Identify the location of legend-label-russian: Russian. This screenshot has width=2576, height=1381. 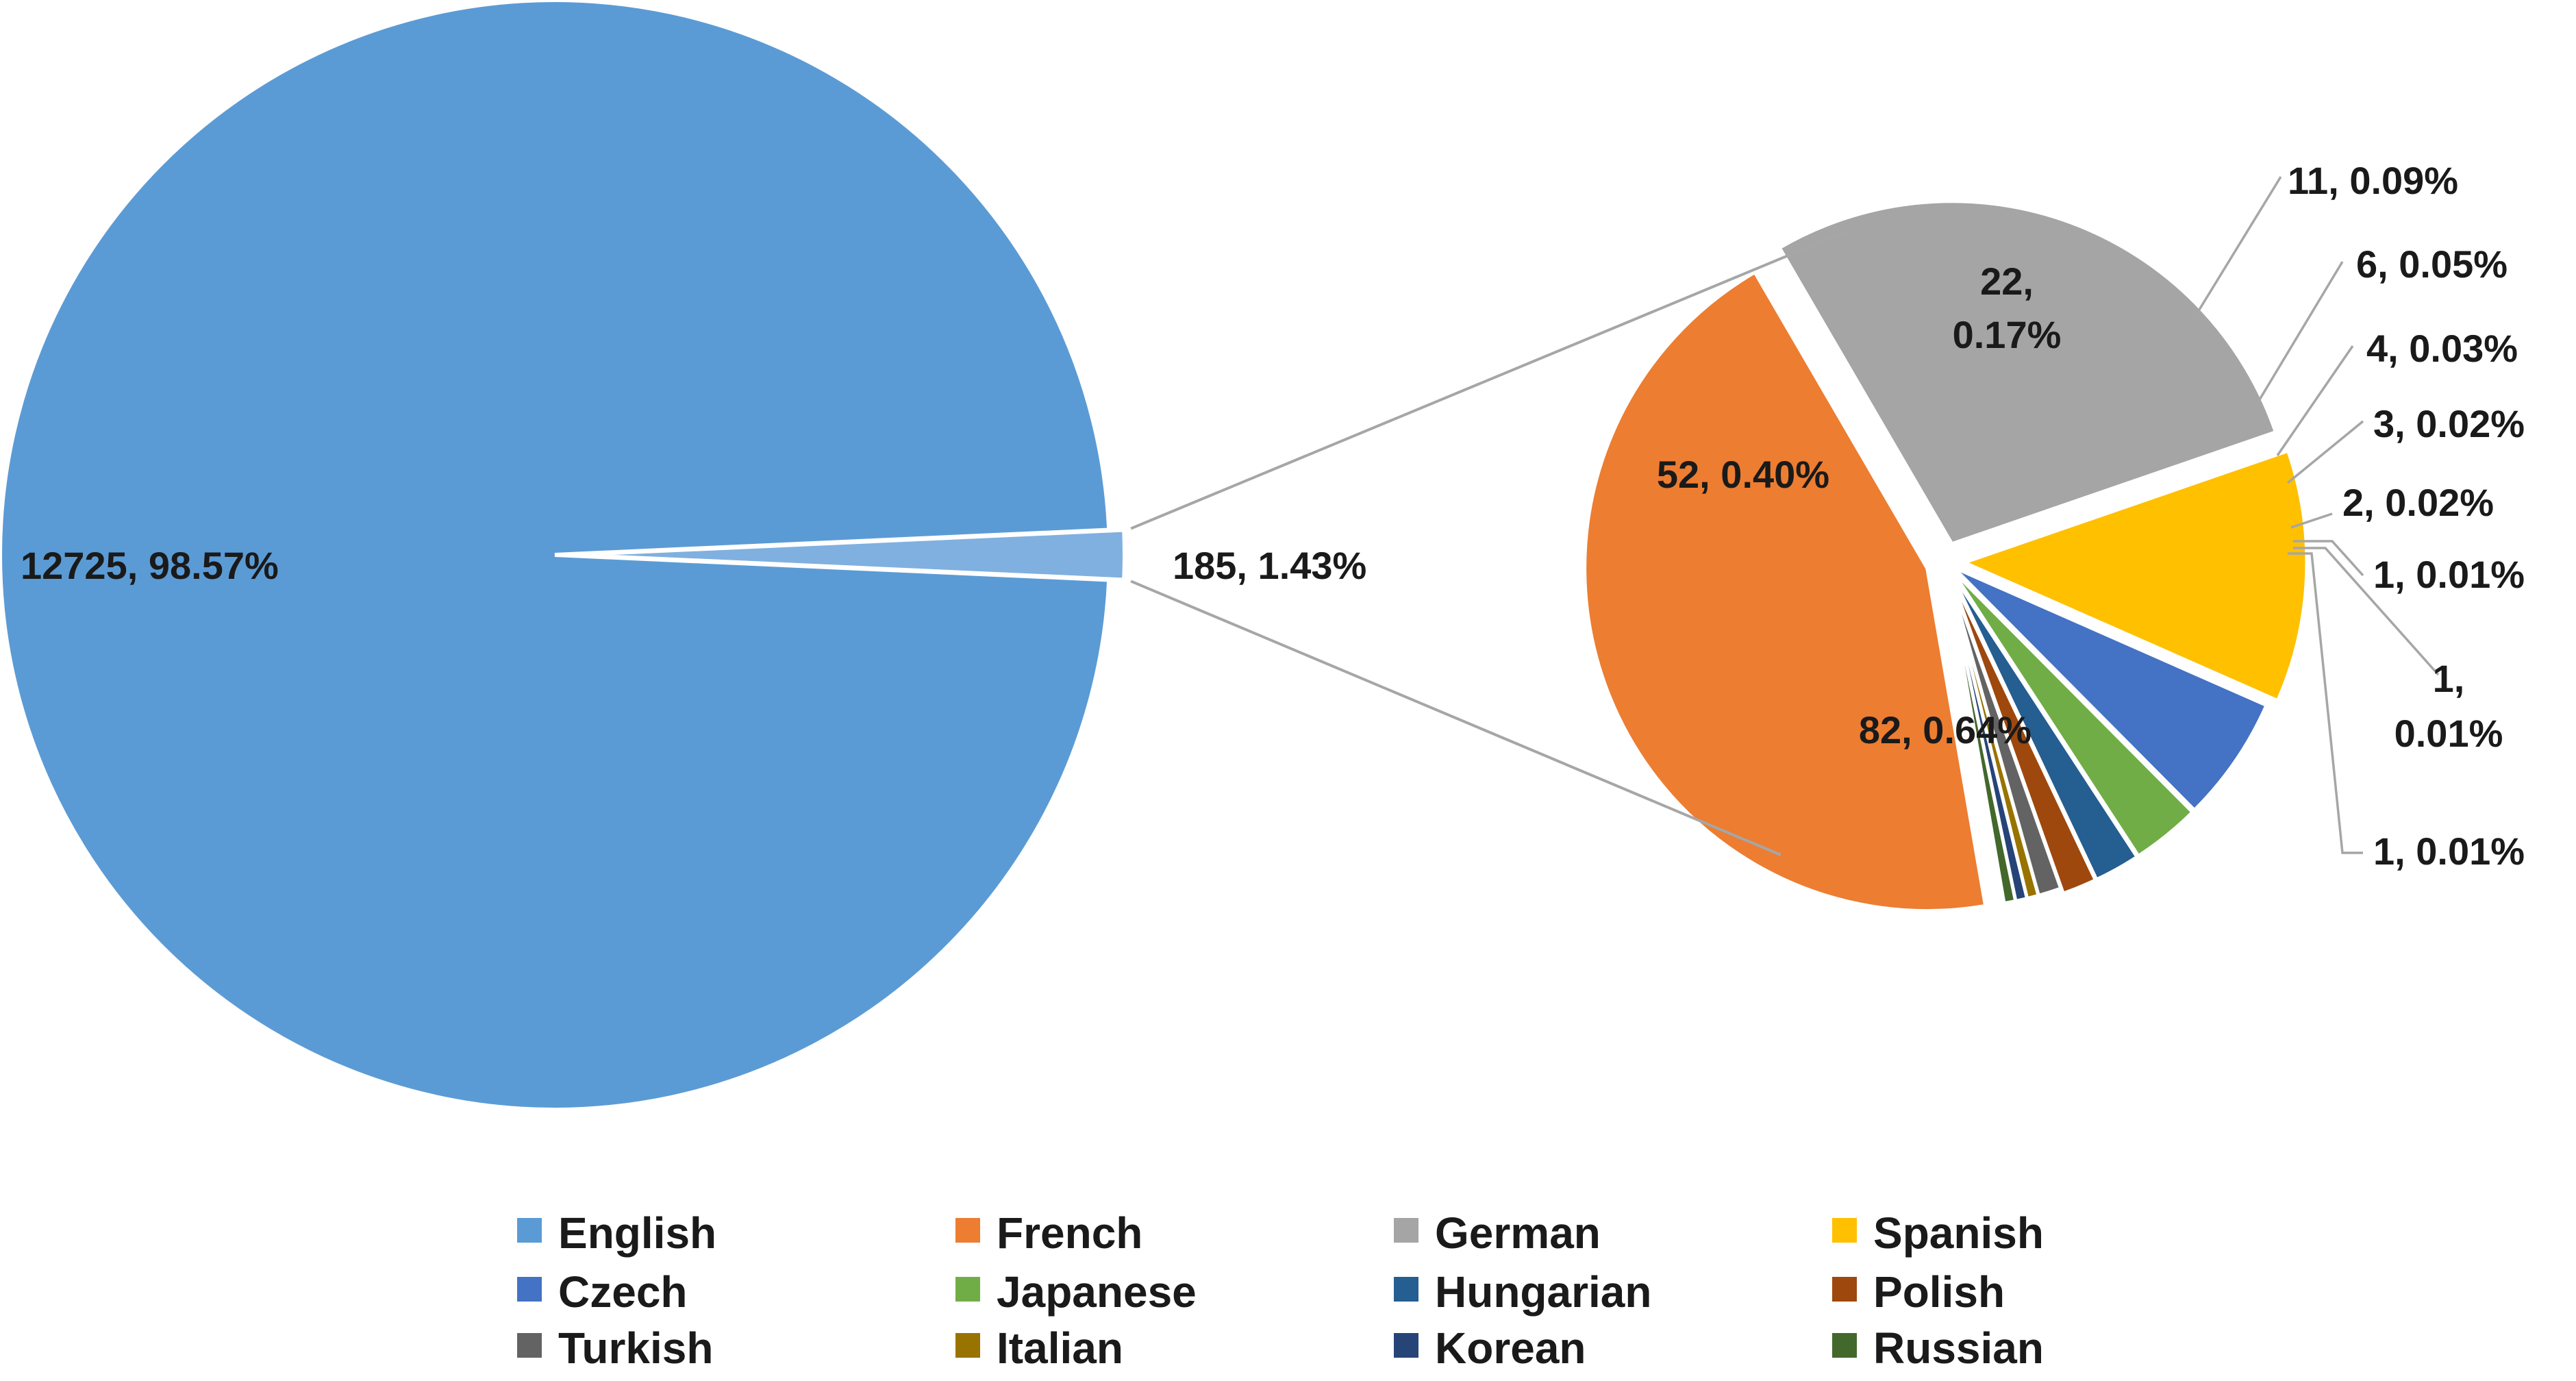
(1958, 1348).